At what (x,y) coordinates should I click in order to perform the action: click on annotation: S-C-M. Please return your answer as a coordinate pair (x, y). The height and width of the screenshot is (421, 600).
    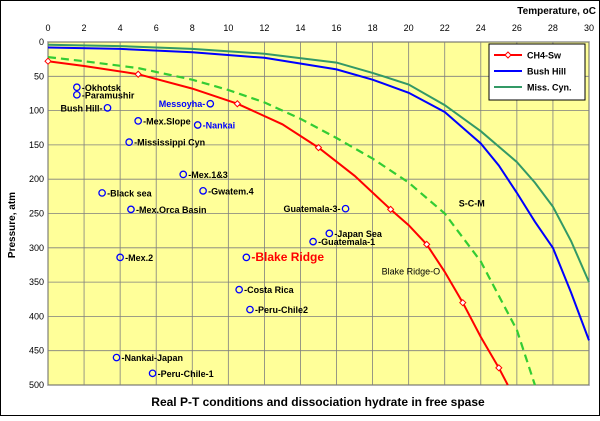
    Looking at the image, I should click on (472, 204).